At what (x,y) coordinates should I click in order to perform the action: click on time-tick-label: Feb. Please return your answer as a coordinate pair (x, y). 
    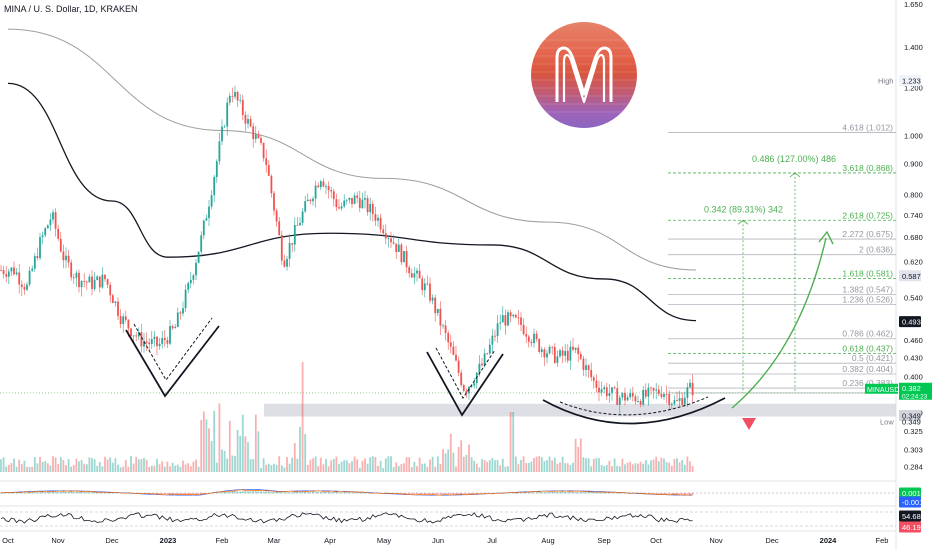
    Looking at the image, I should click on (222, 540).